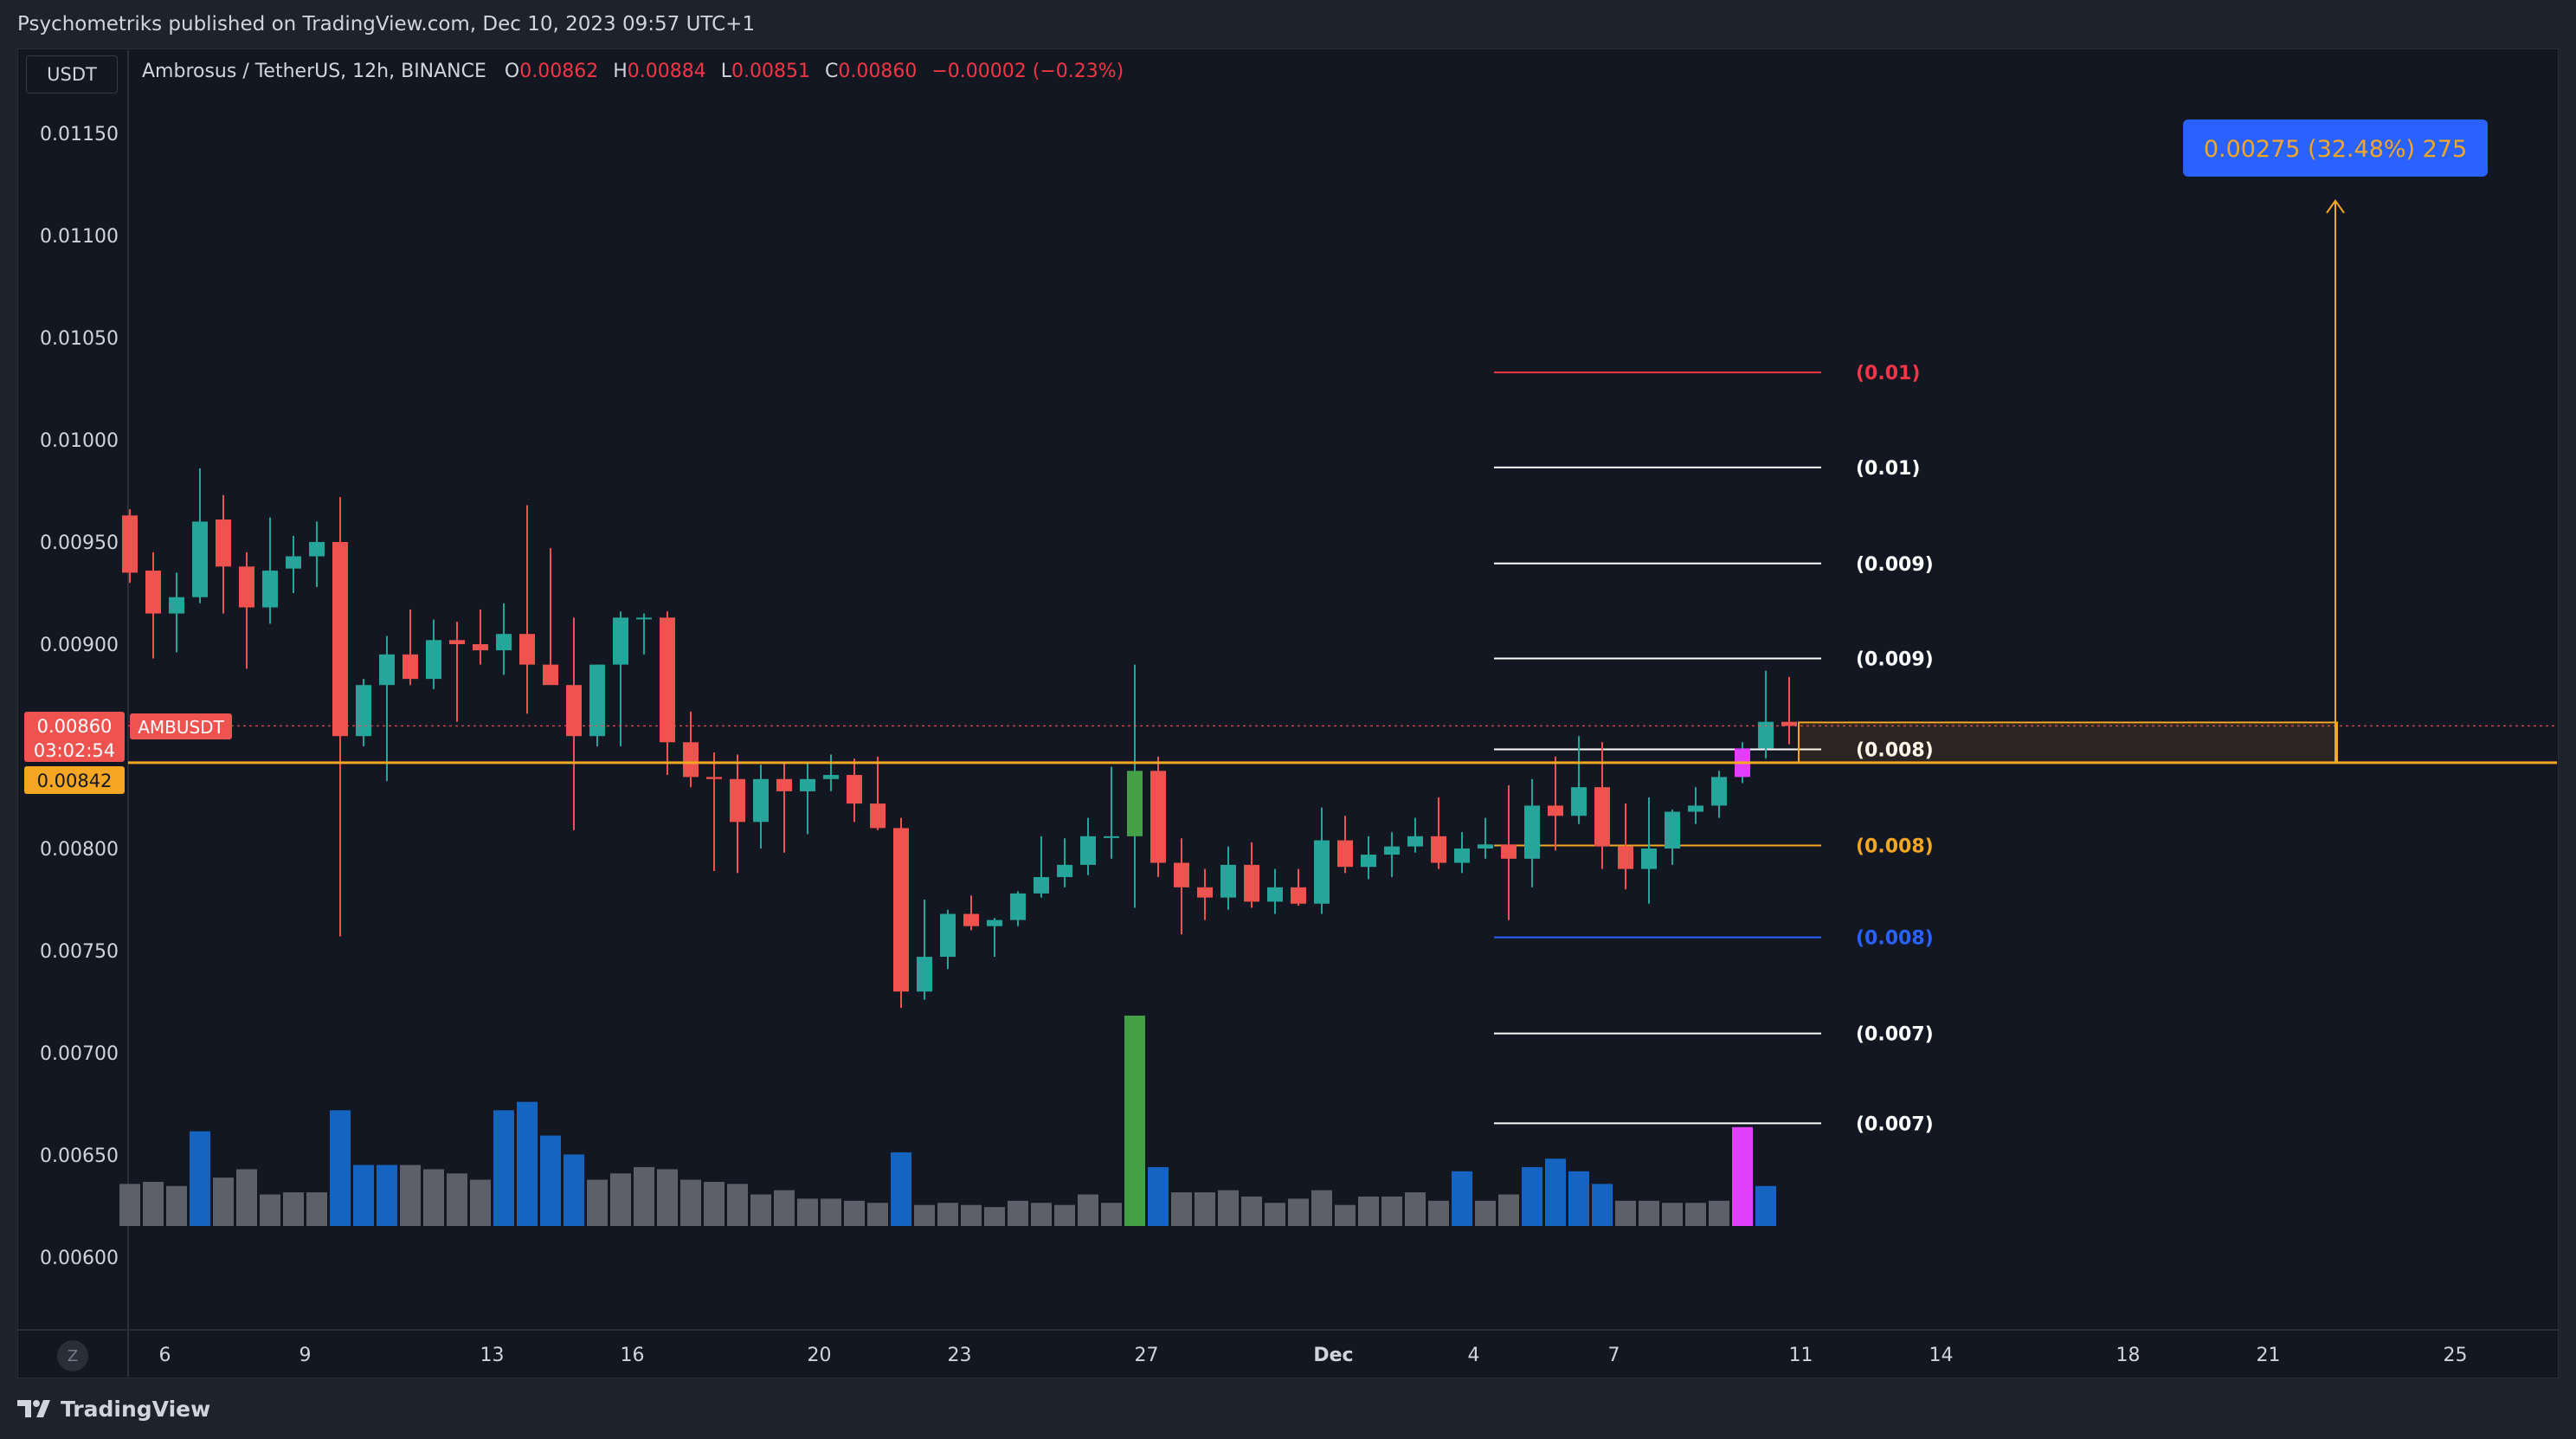 Image resolution: width=2576 pixels, height=1439 pixels. Describe the element at coordinates (74, 780) in the screenshot. I see `support-price-badge` at that location.